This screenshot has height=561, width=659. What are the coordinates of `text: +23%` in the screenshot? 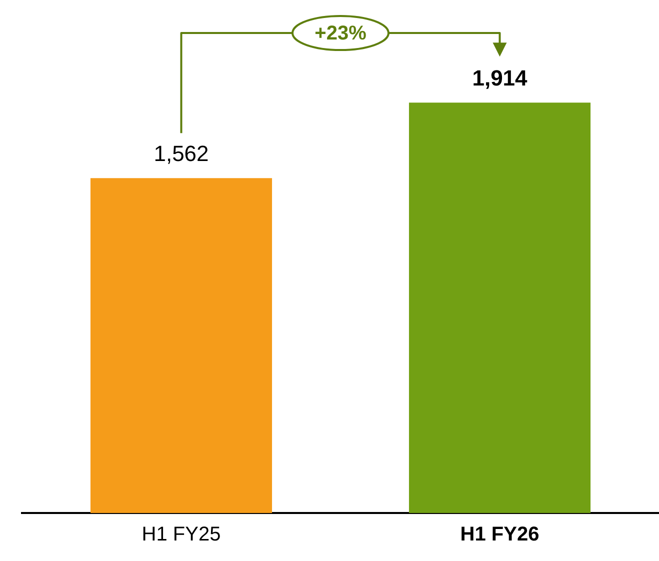 It's located at (340, 33).